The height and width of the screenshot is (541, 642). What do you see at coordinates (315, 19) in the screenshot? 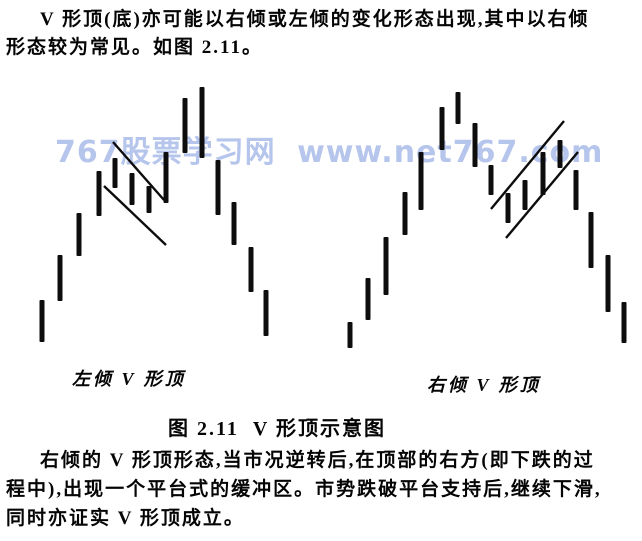
I see `intro-line-1: V 形顶(底)亦可能以右倾或左倾的变化形态出现,其中以右倾` at bounding box center [315, 19].